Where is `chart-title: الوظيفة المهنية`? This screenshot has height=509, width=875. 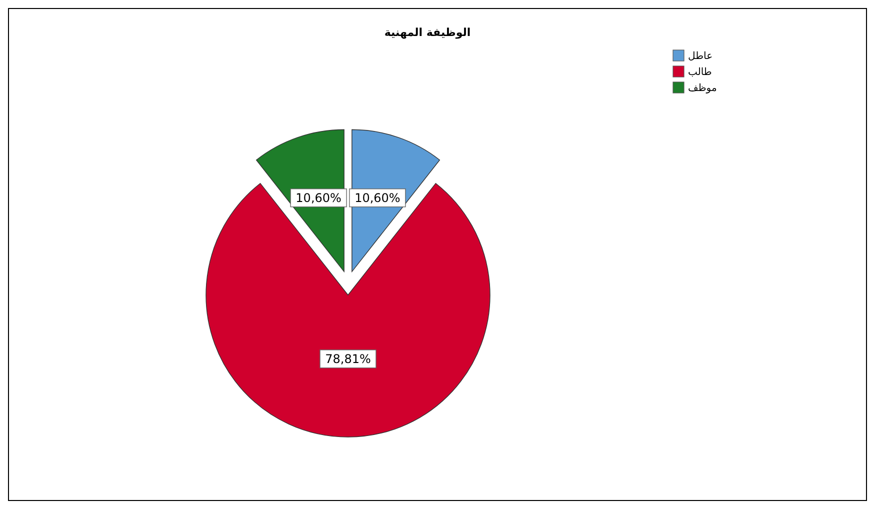 chart-title: الوظيفة المهنية is located at coordinates (427, 32).